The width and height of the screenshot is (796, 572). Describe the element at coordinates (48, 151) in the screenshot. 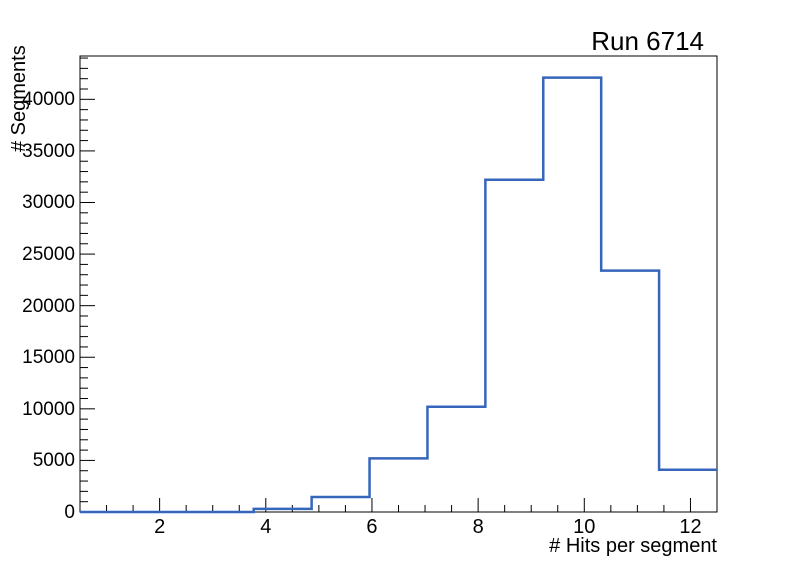

I see `y-tick-label: 35000` at that location.